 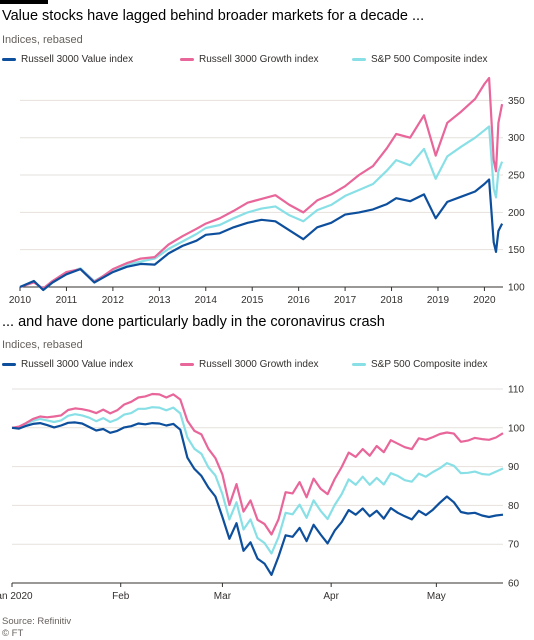 What do you see at coordinates (252, 300) in the screenshot?
I see `x-tick-label: 2015` at bounding box center [252, 300].